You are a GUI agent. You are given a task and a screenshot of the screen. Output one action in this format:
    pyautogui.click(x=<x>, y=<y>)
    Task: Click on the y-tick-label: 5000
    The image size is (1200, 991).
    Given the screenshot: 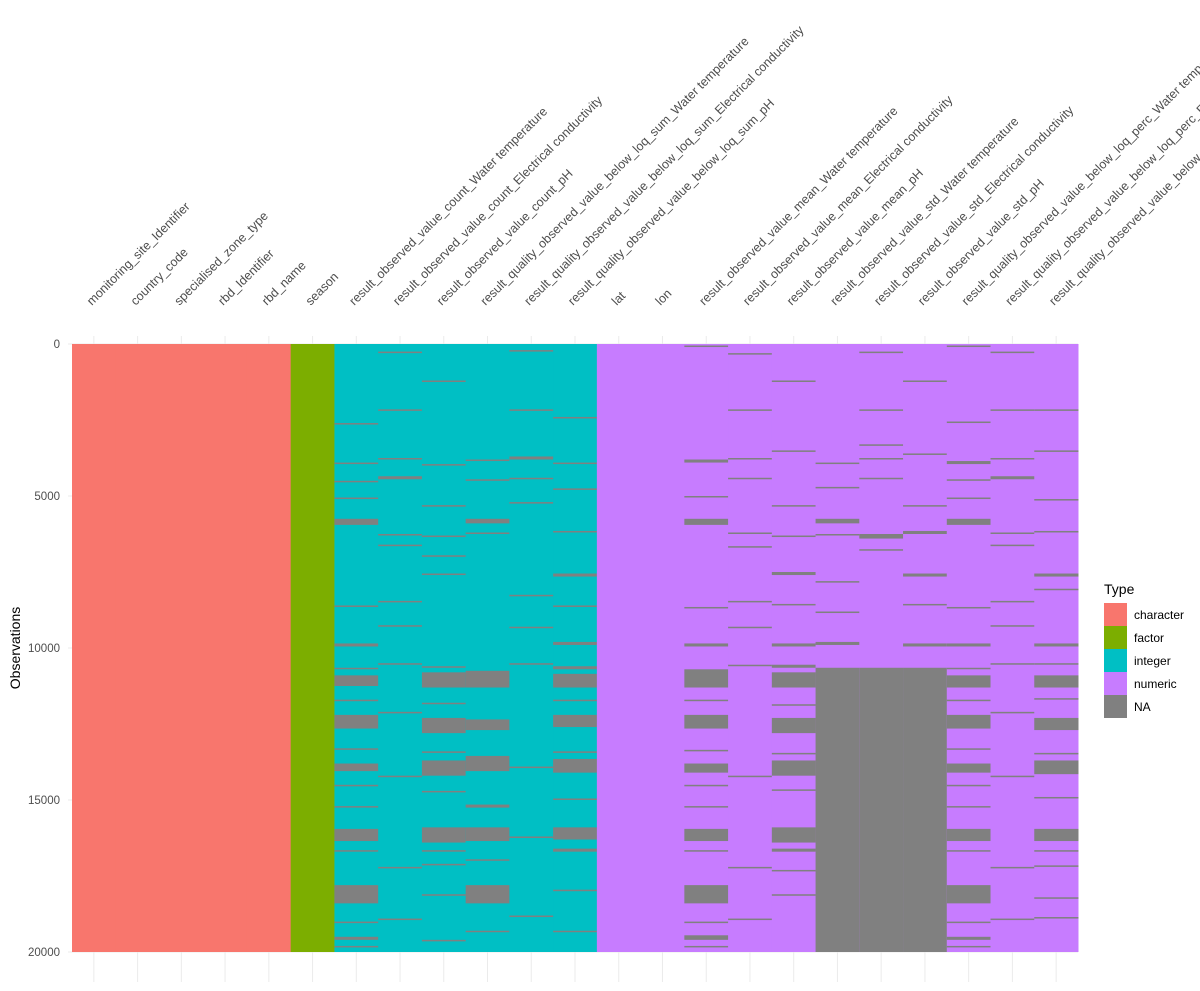 What is the action you would take?
    pyautogui.click(x=47, y=497)
    